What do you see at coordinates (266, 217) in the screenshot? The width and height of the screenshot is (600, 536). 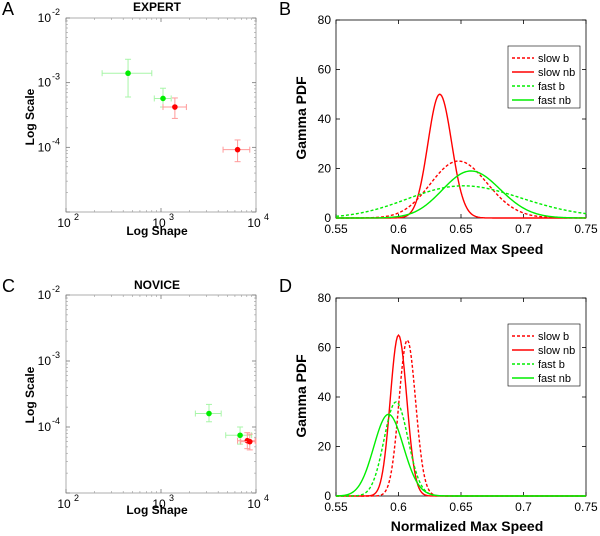 I see `panel-a-xtick-label-exp: 4` at bounding box center [266, 217].